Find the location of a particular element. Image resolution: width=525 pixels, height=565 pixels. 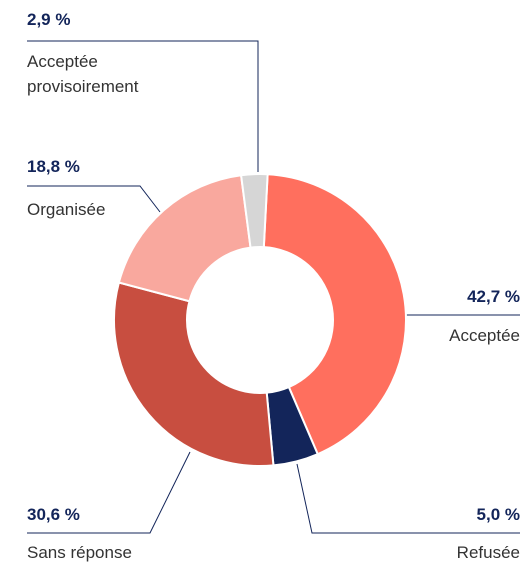

category-label: Acceptée is located at coordinates (484, 335).